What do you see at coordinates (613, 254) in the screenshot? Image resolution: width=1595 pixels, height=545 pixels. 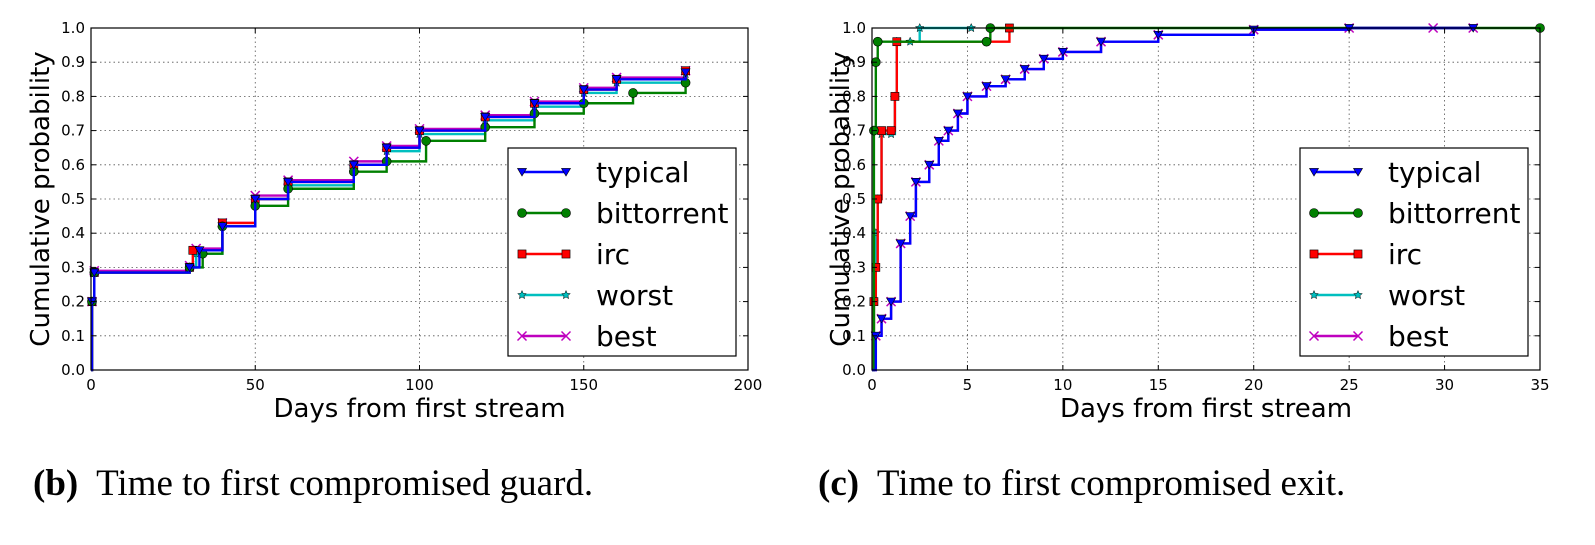 I see `chart-b-legend-label-irc: irc` at bounding box center [613, 254].